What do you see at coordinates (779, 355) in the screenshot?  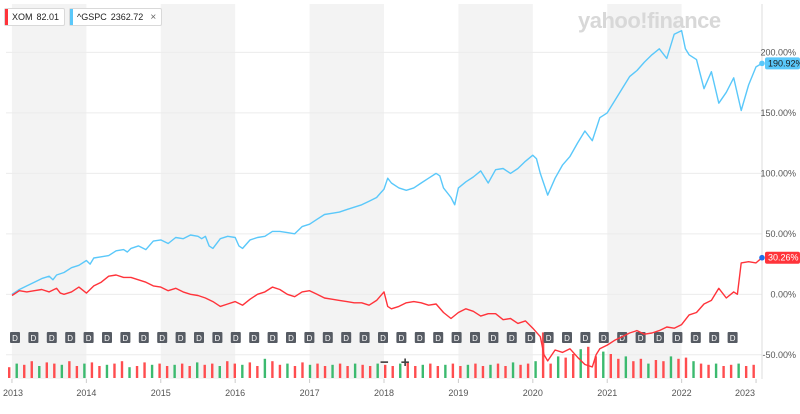 I see `y-tick-label: -50.00%` at bounding box center [779, 355].